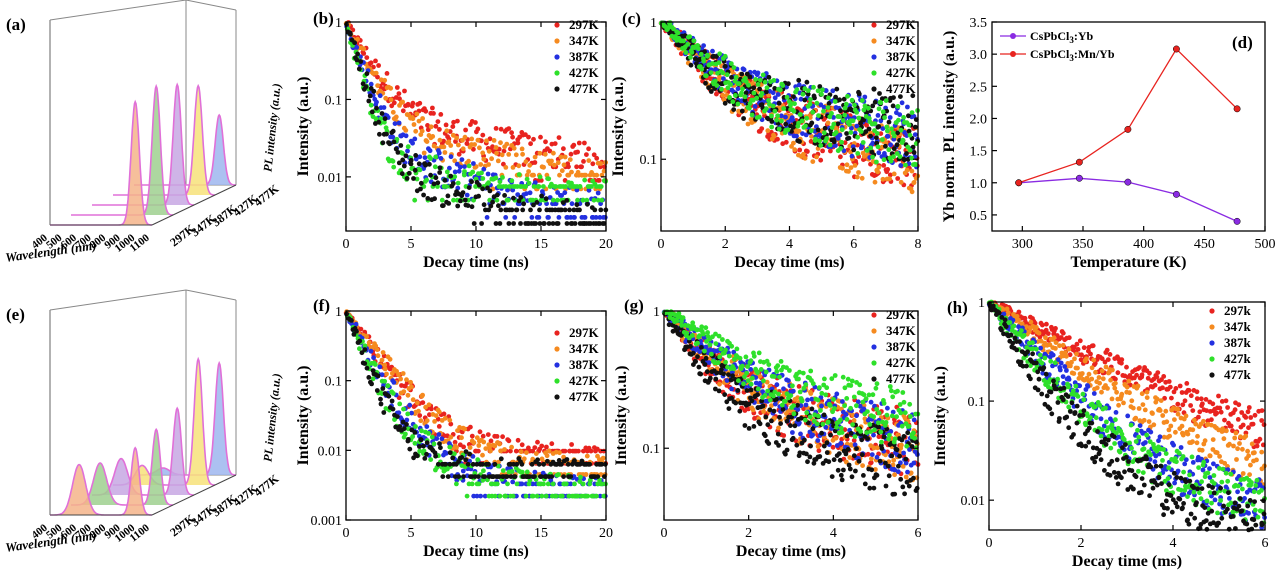 The width and height of the screenshot is (1281, 572). Describe the element at coordinates (211, 5) in the screenshot. I see `top-right-edge` at that location.